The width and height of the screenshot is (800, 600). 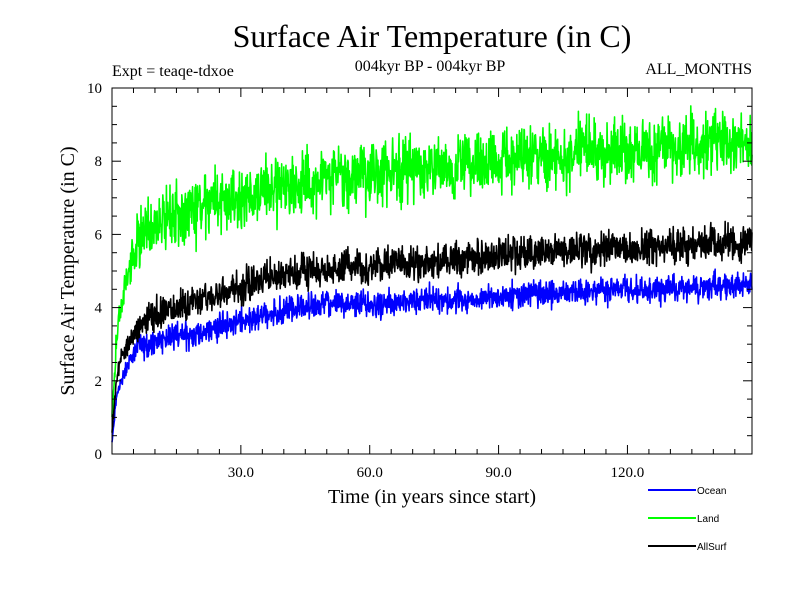 What do you see at coordinates (99, 309) in the screenshot?
I see `y-tick-label: 4` at bounding box center [99, 309].